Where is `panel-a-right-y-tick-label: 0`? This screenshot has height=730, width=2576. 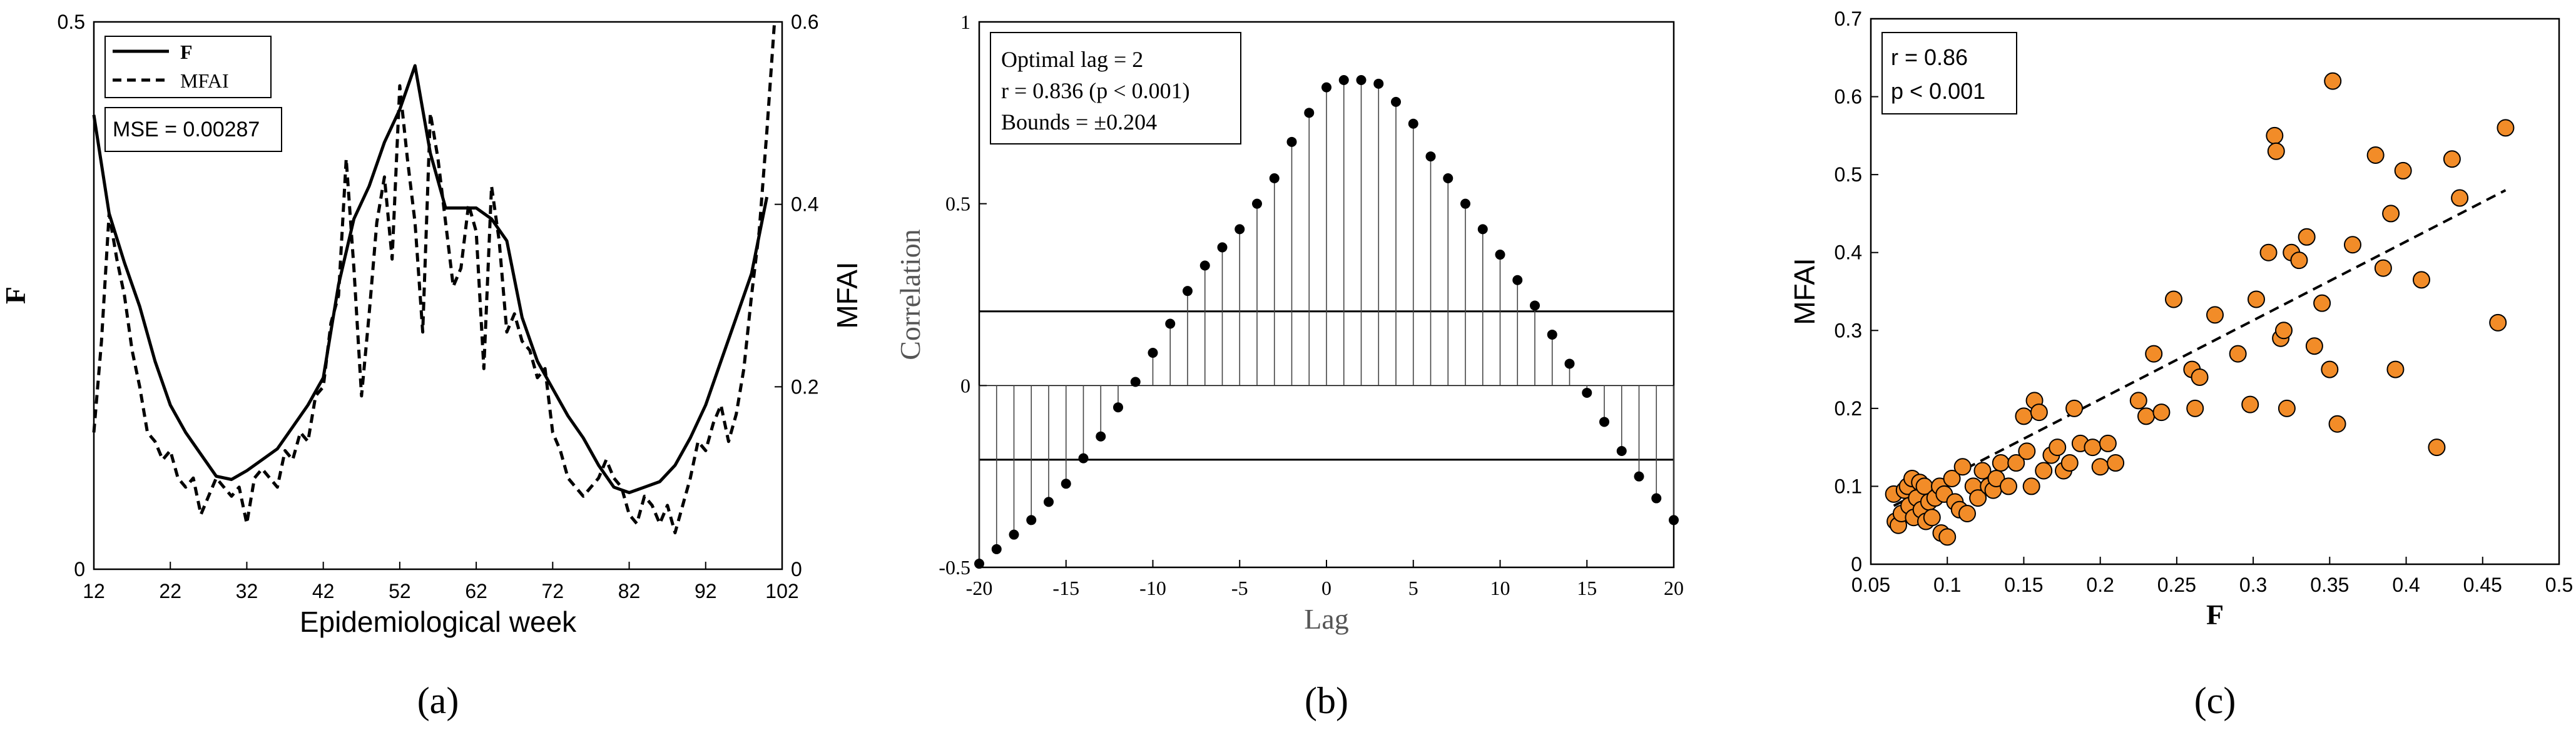 panel-a-right-y-tick-label: 0 is located at coordinates (797, 569).